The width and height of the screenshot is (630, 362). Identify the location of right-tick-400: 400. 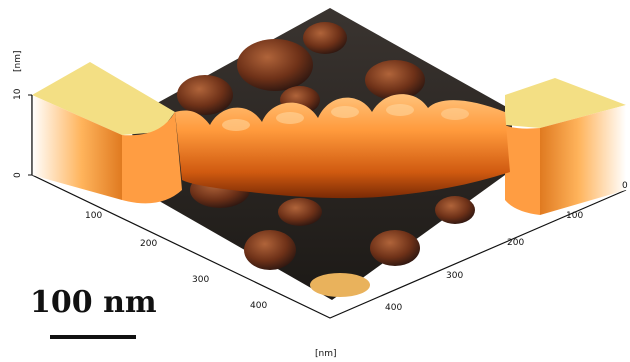
(393, 308).